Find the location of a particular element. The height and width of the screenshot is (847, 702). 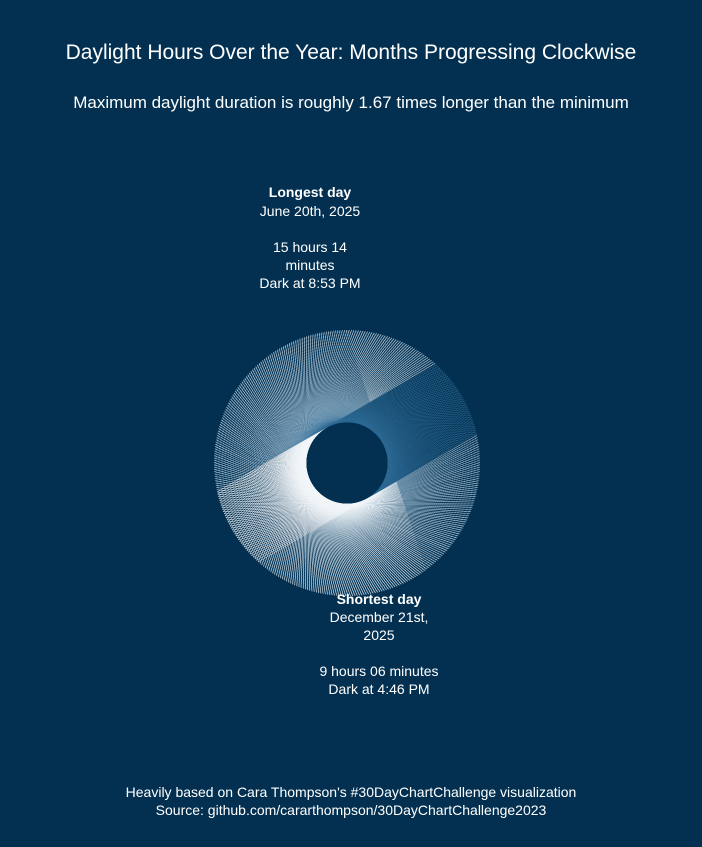

shortest-day-dark-time: Dark at 4:46 PM is located at coordinates (378, 689).